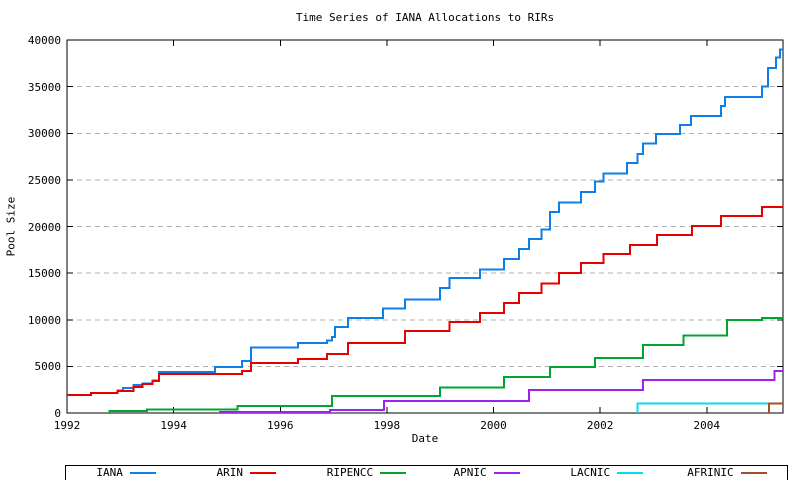  What do you see at coordinates (470, 472) in the screenshot?
I see `legend-label: APNIC` at bounding box center [470, 472].